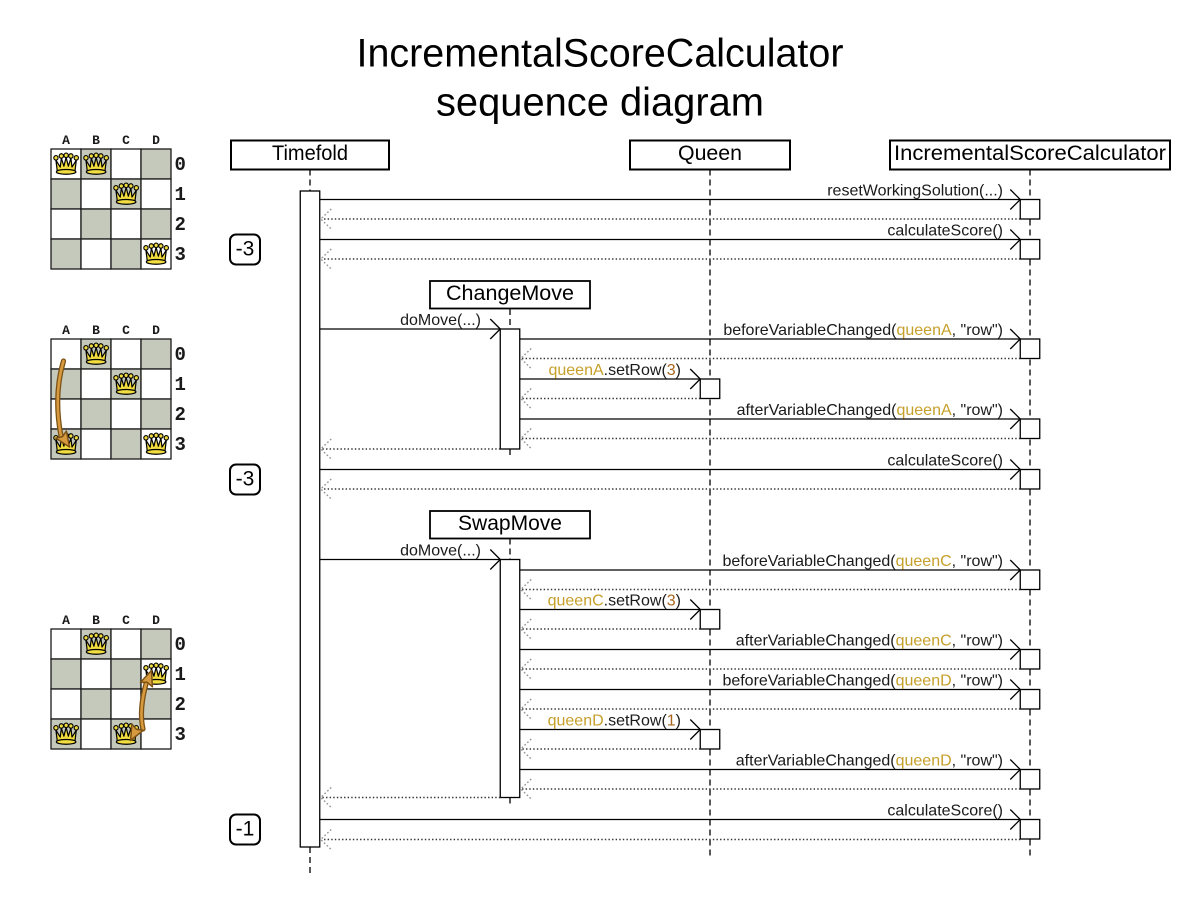 Image resolution: width=1200 pixels, height=900 pixels. I want to click on svg-text: queenA.setRow(3), so click(614, 370).